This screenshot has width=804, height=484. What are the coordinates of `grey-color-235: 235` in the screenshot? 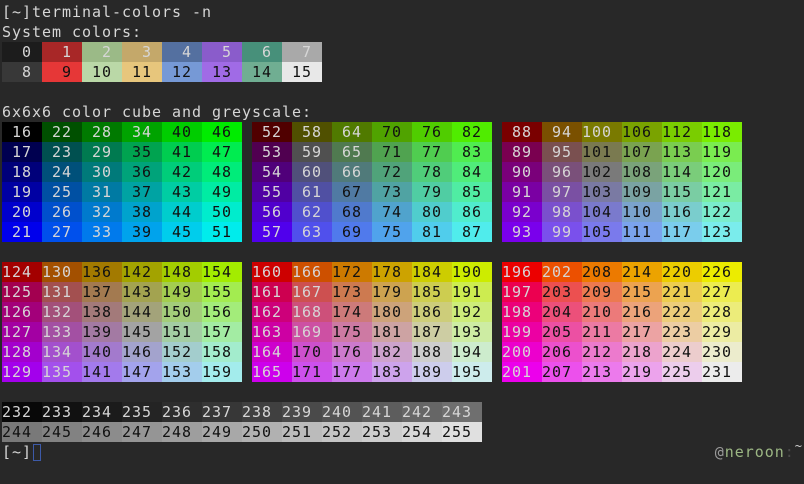 It's located at (142, 412).